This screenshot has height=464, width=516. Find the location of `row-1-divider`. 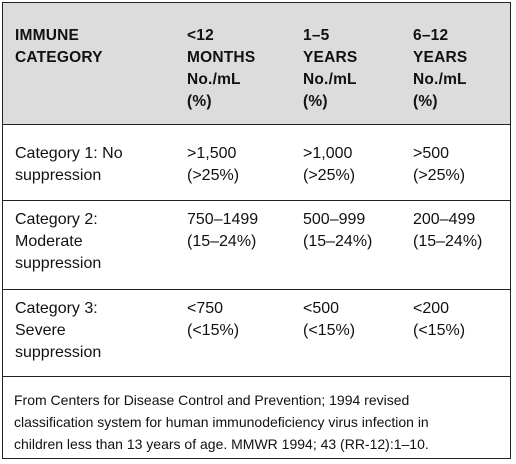

row-1-divider is located at coordinates (256, 200).